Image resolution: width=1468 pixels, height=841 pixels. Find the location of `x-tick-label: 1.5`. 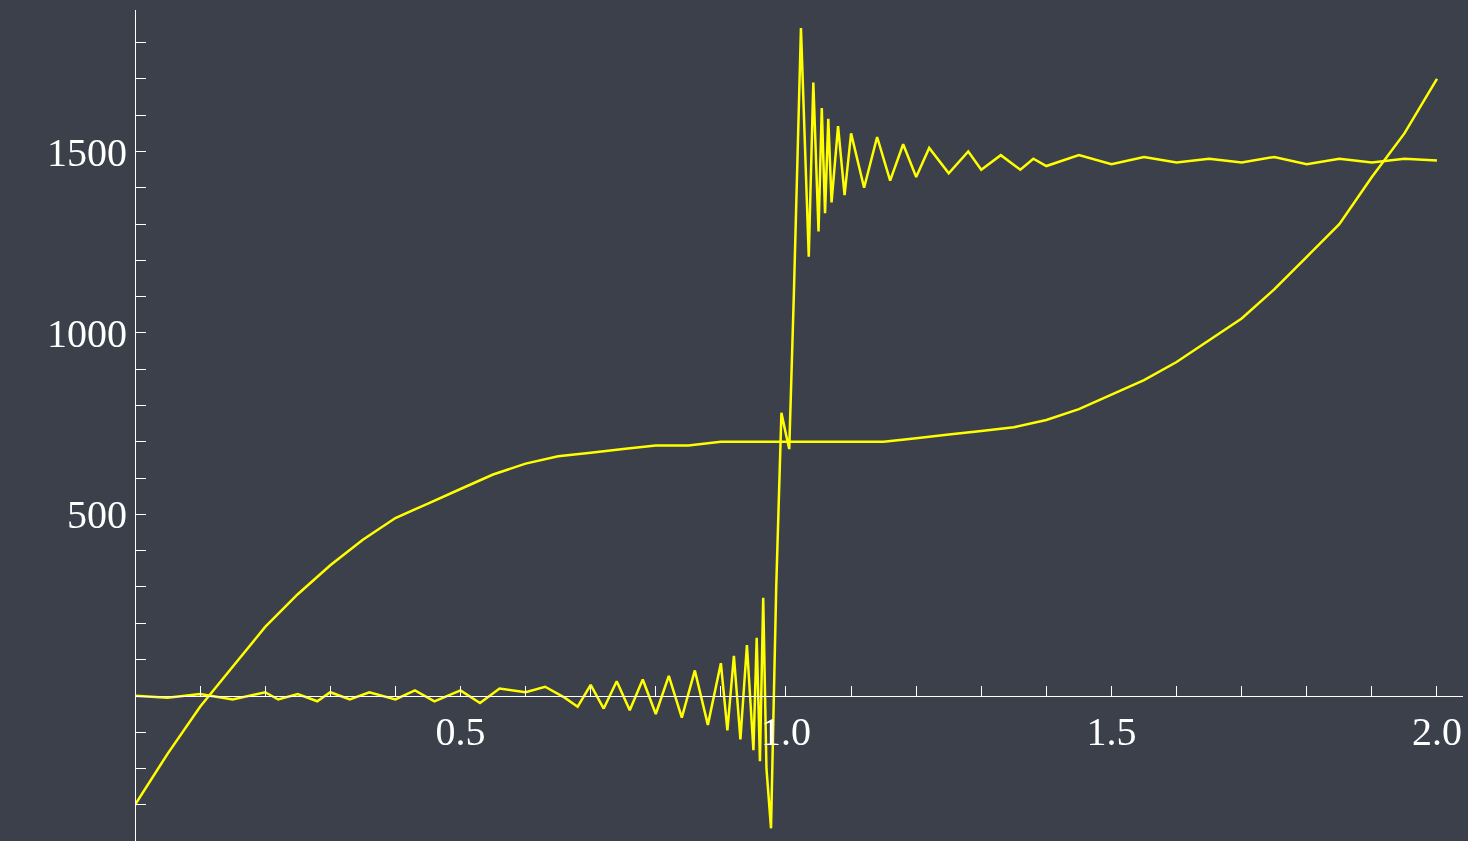

x-tick-label: 1.5 is located at coordinates (1111, 731).